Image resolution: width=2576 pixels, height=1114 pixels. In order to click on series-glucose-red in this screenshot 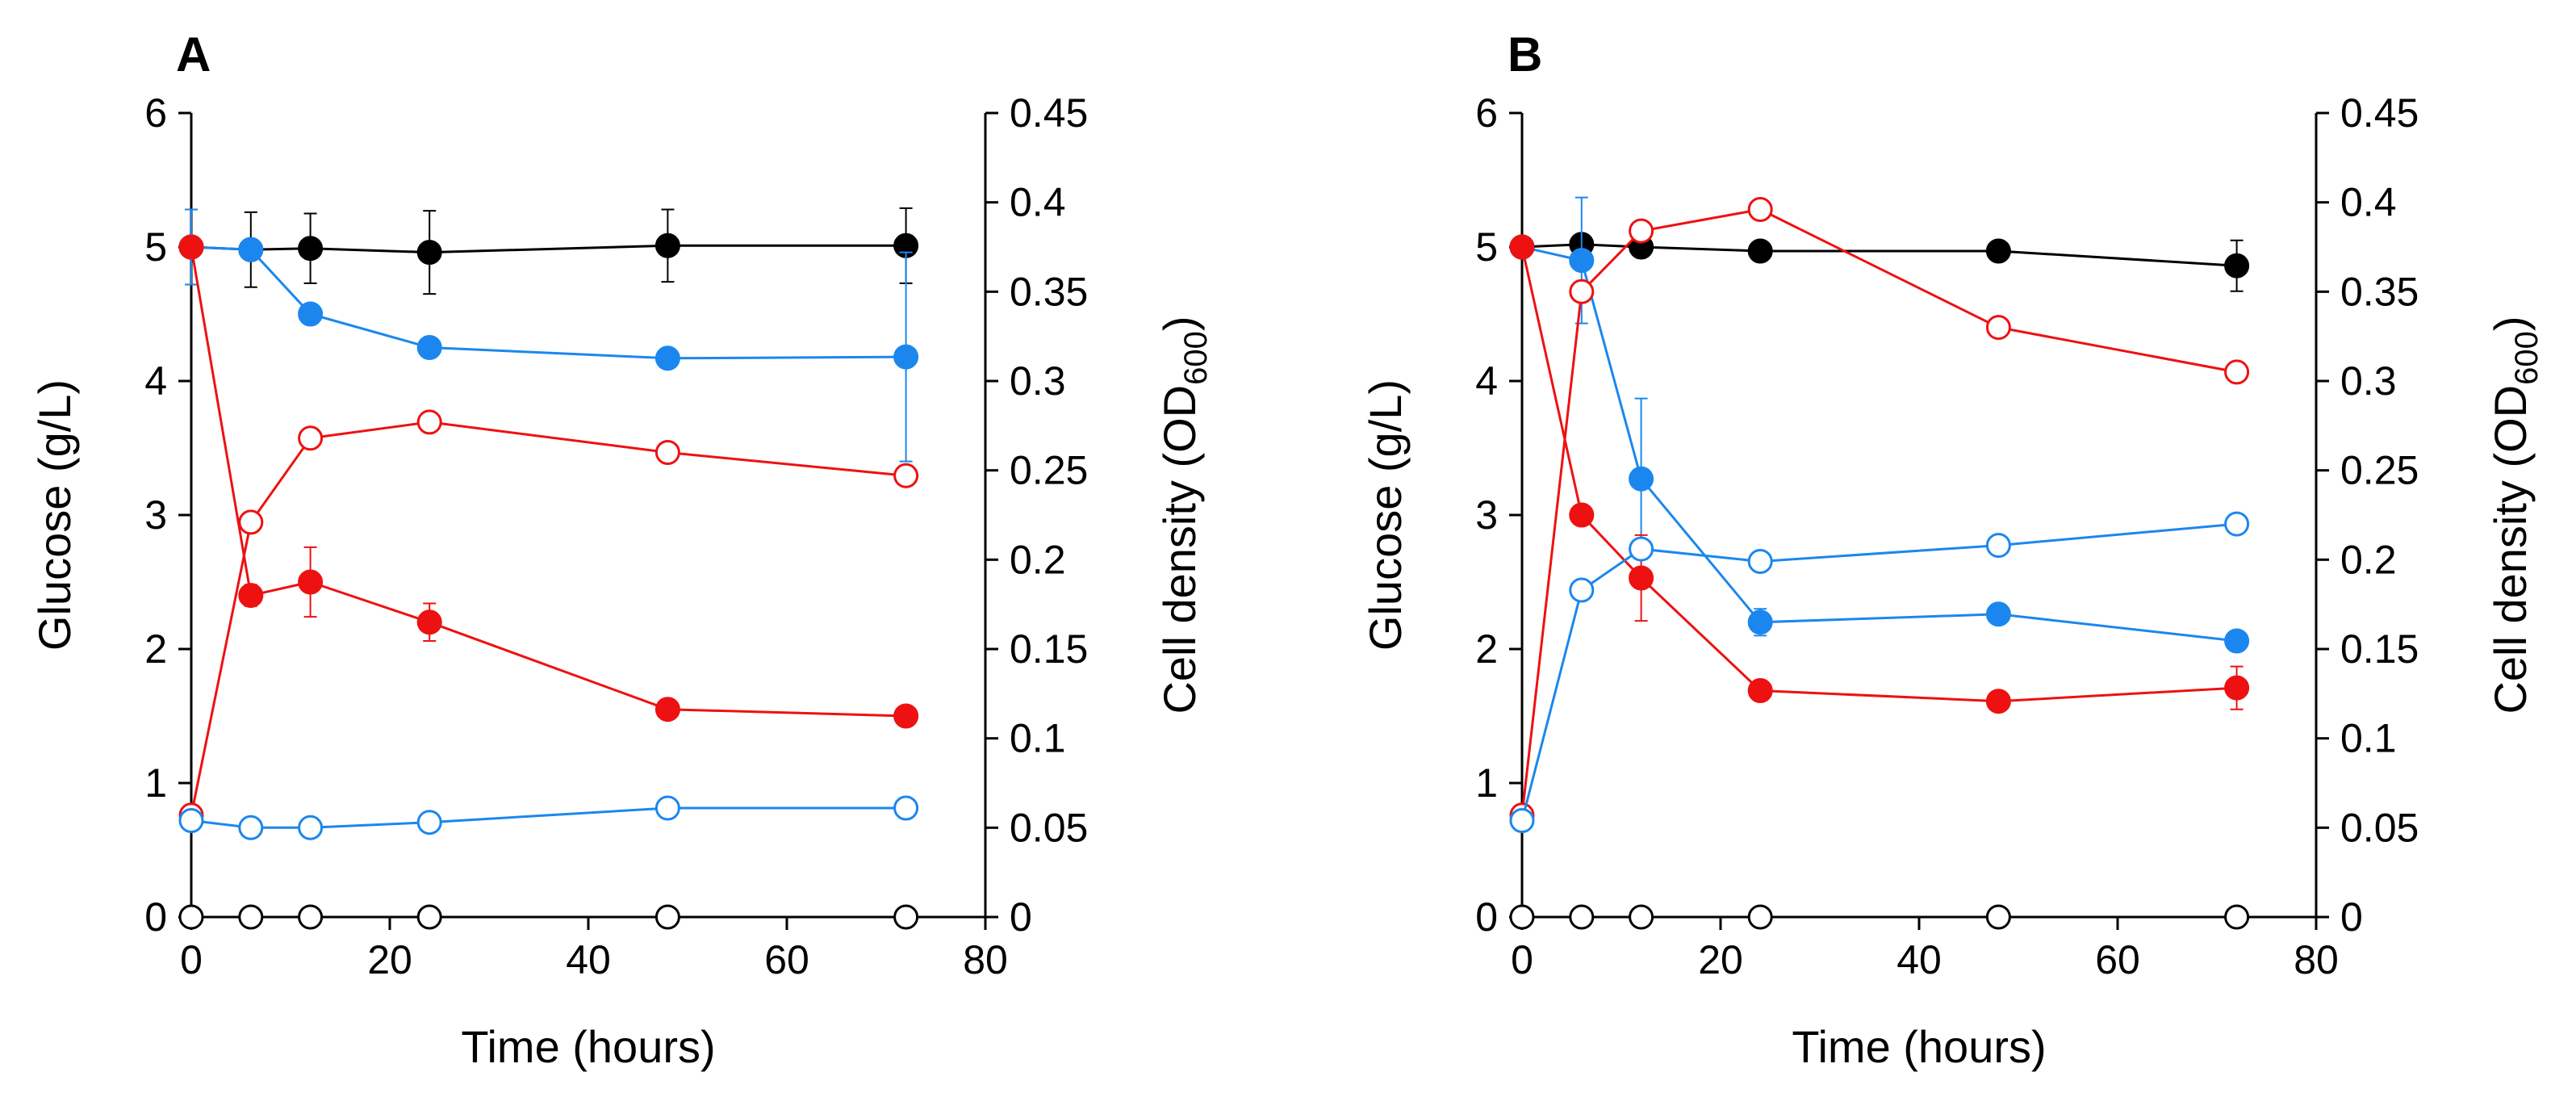, I will do `click(1879, 474)`.